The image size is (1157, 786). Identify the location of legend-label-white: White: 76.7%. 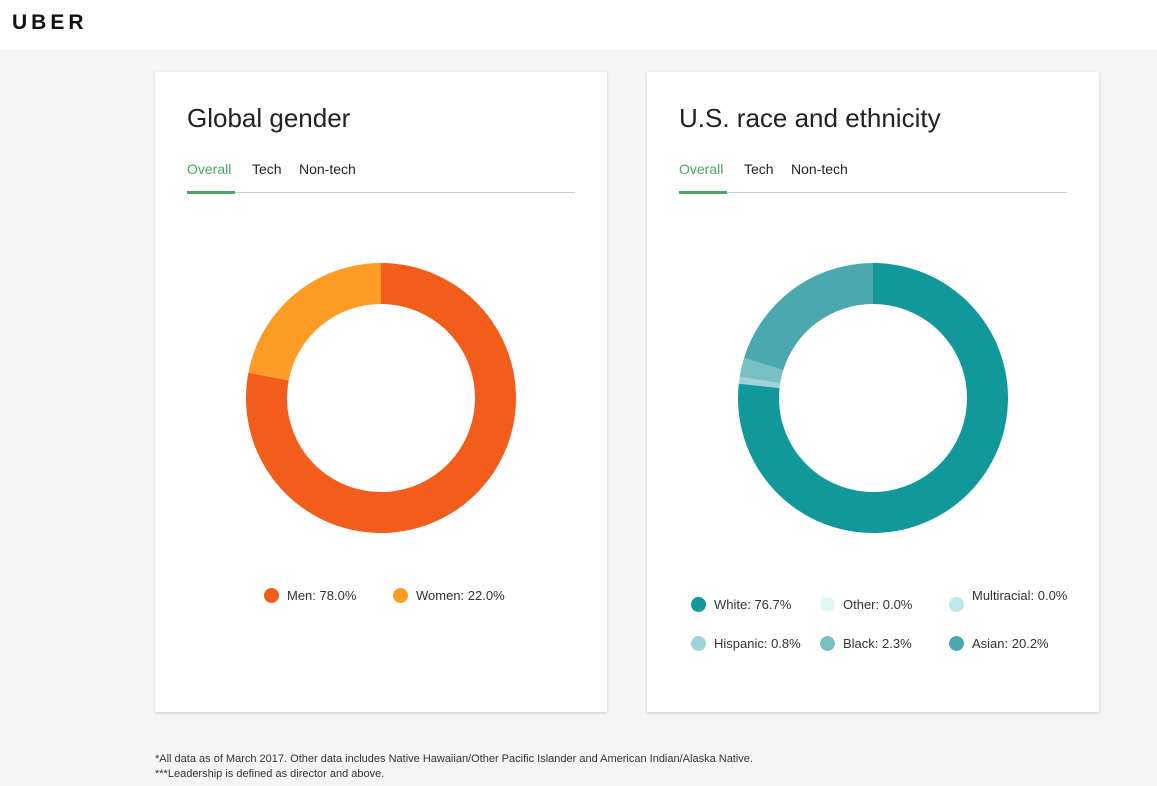
(753, 604).